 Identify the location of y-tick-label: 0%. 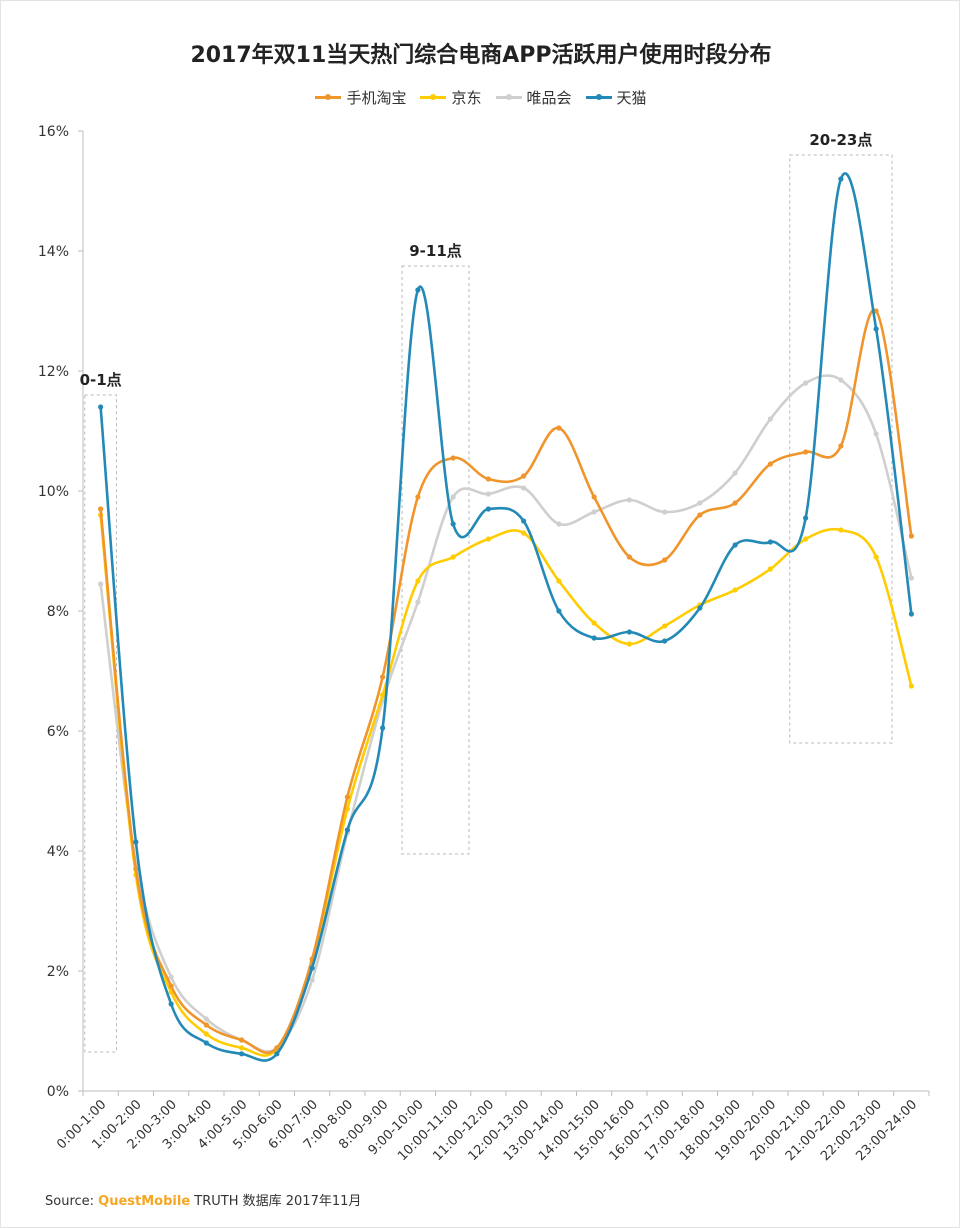
(58, 1092).